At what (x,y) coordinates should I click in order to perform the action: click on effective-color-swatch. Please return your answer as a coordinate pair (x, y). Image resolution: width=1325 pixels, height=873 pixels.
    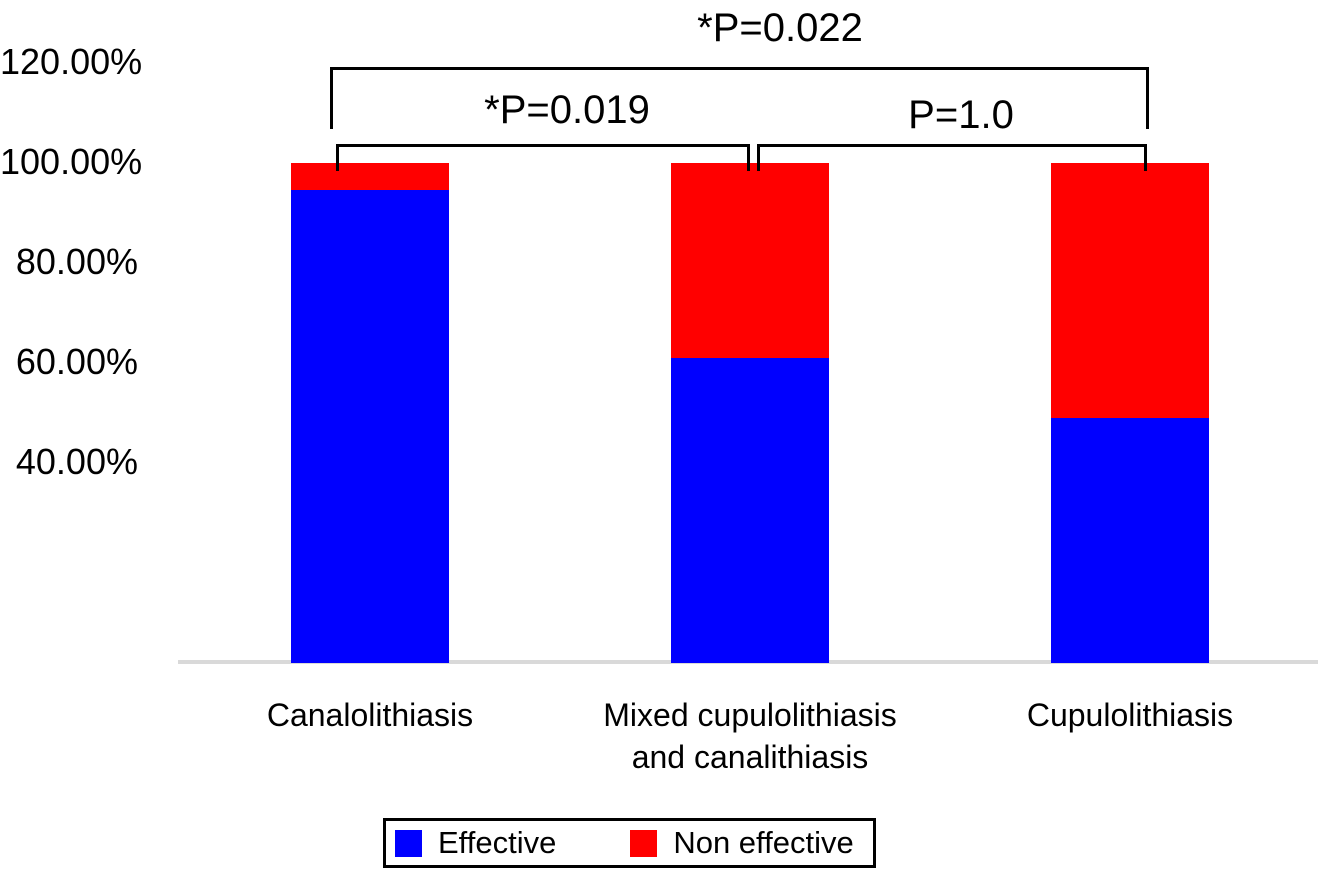
    Looking at the image, I should click on (408, 843).